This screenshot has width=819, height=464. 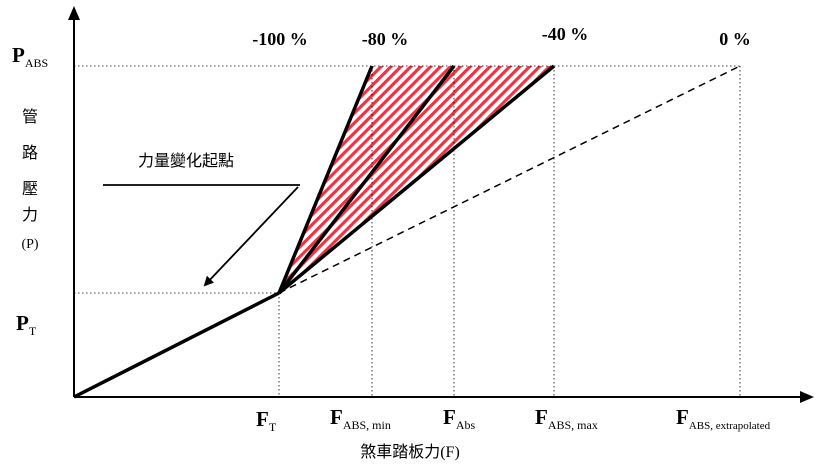 What do you see at coordinates (735, 39) in the screenshot?
I see `label-zero: 0 %` at bounding box center [735, 39].